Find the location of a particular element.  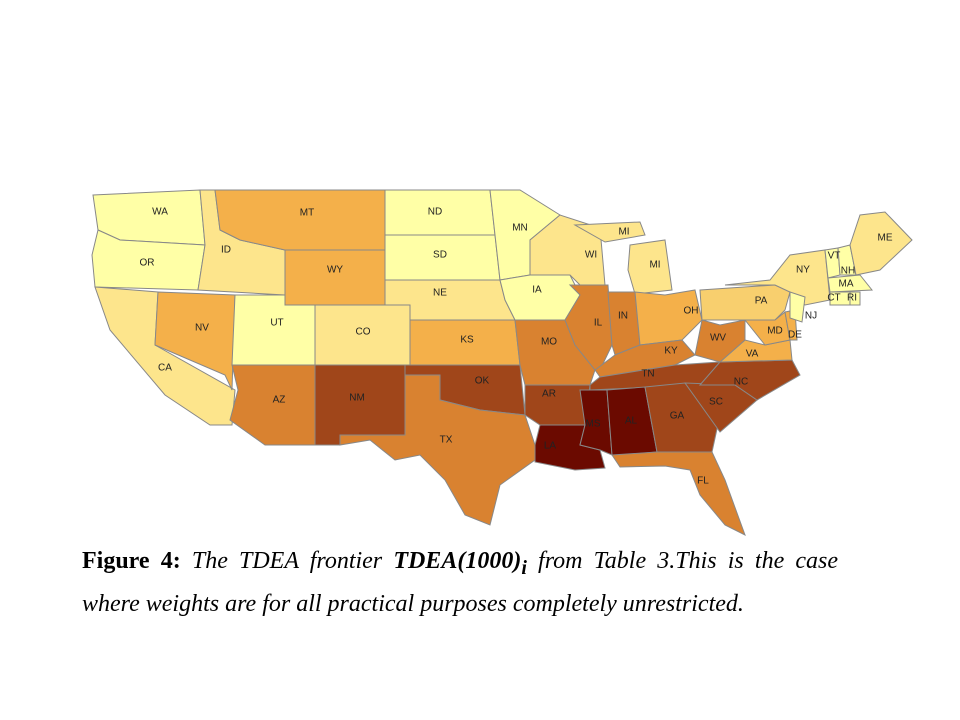

state-label: KY is located at coordinates (671, 351).